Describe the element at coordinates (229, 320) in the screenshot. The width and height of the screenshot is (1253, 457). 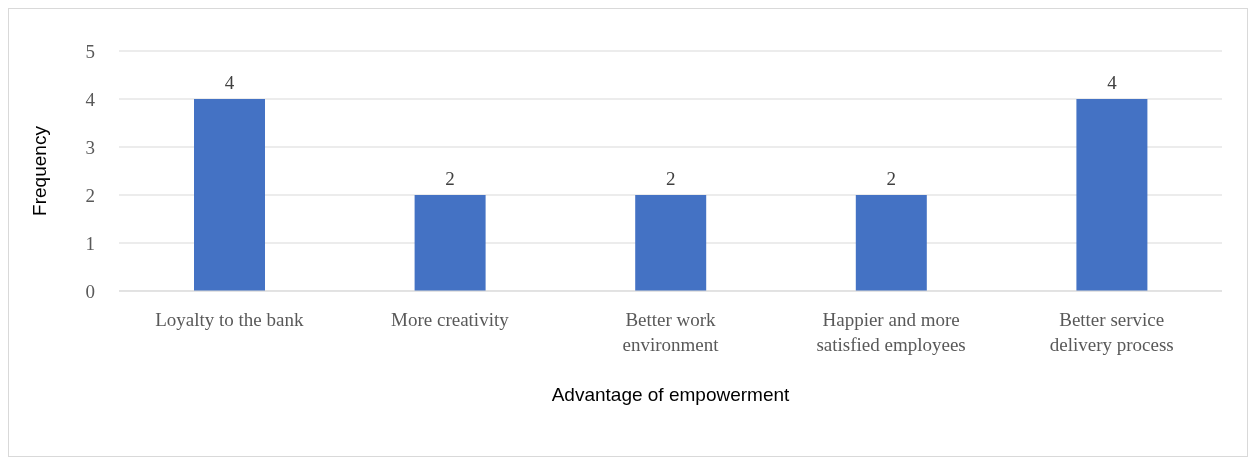
I see `x-tick-label: Loyalty to the bank` at that location.